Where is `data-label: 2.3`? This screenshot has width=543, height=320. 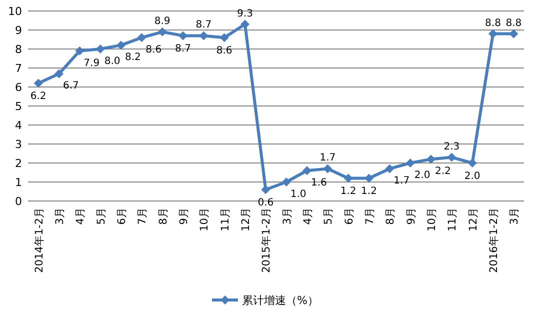 data-label: 2.3 is located at coordinates (452, 146).